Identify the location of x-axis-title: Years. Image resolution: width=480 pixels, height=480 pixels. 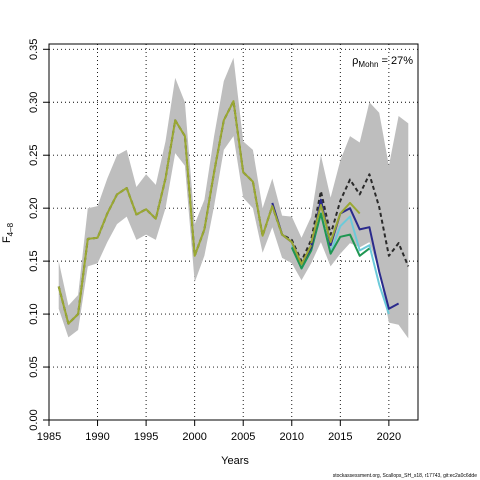
(235, 461).